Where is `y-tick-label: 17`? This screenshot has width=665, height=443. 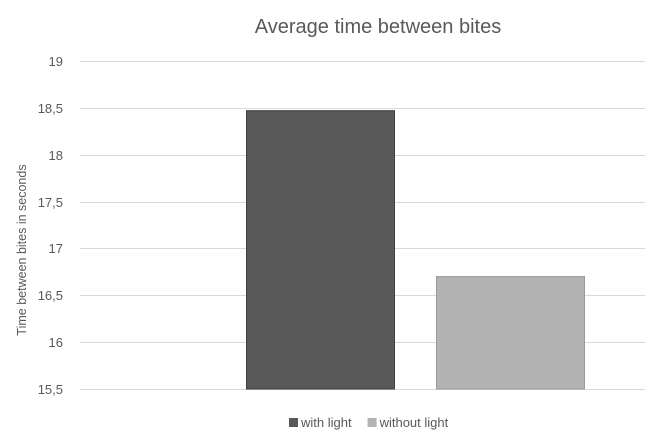 y-tick-label: 17 is located at coordinates (56, 248).